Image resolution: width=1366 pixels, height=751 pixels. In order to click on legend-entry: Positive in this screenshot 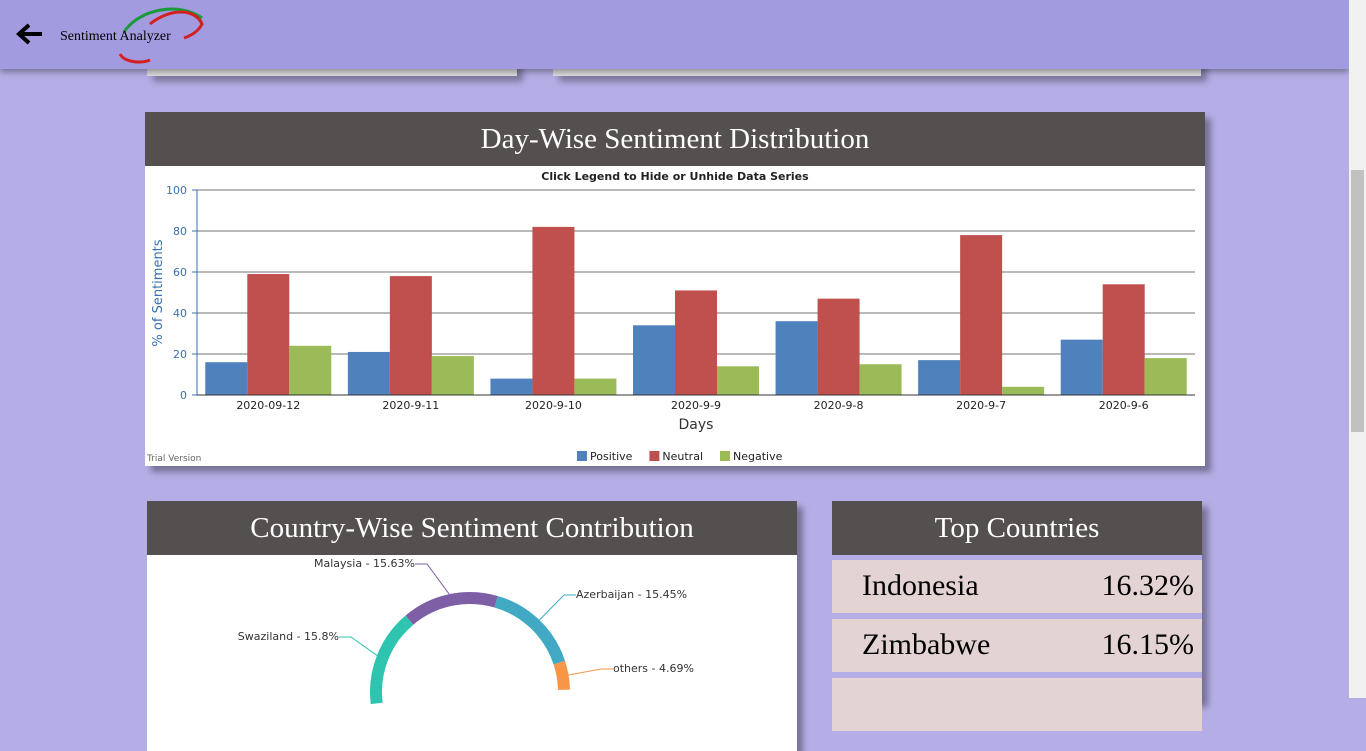, I will do `click(611, 456)`.